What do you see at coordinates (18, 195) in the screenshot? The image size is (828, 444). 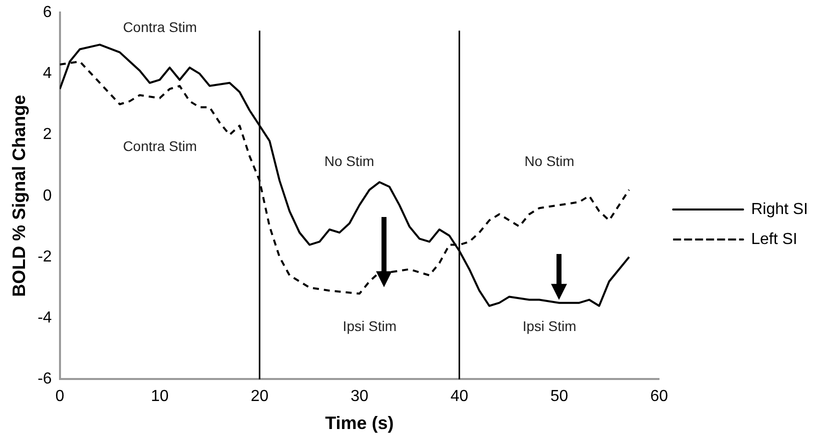 I see `y-axis-title: BOLD % Signal Change` at bounding box center [18, 195].